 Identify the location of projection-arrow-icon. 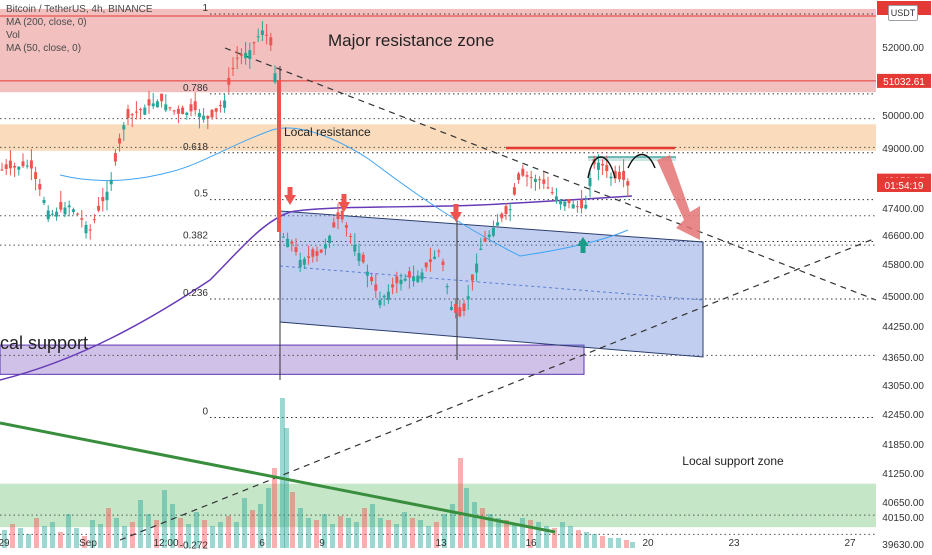
(678, 197).